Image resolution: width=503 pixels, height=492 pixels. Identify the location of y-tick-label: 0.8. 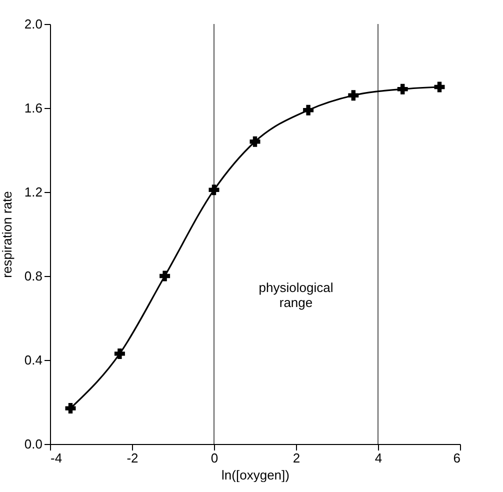
(33, 276).